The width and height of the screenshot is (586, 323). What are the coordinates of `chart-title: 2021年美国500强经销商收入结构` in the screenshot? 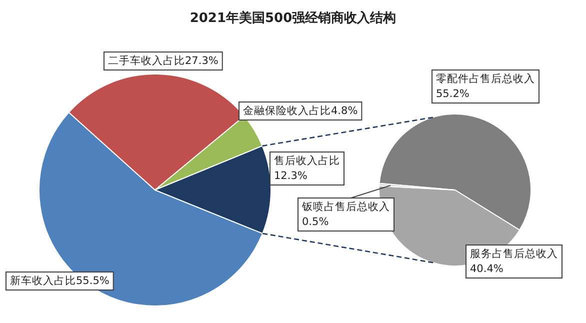 It's located at (293, 18).